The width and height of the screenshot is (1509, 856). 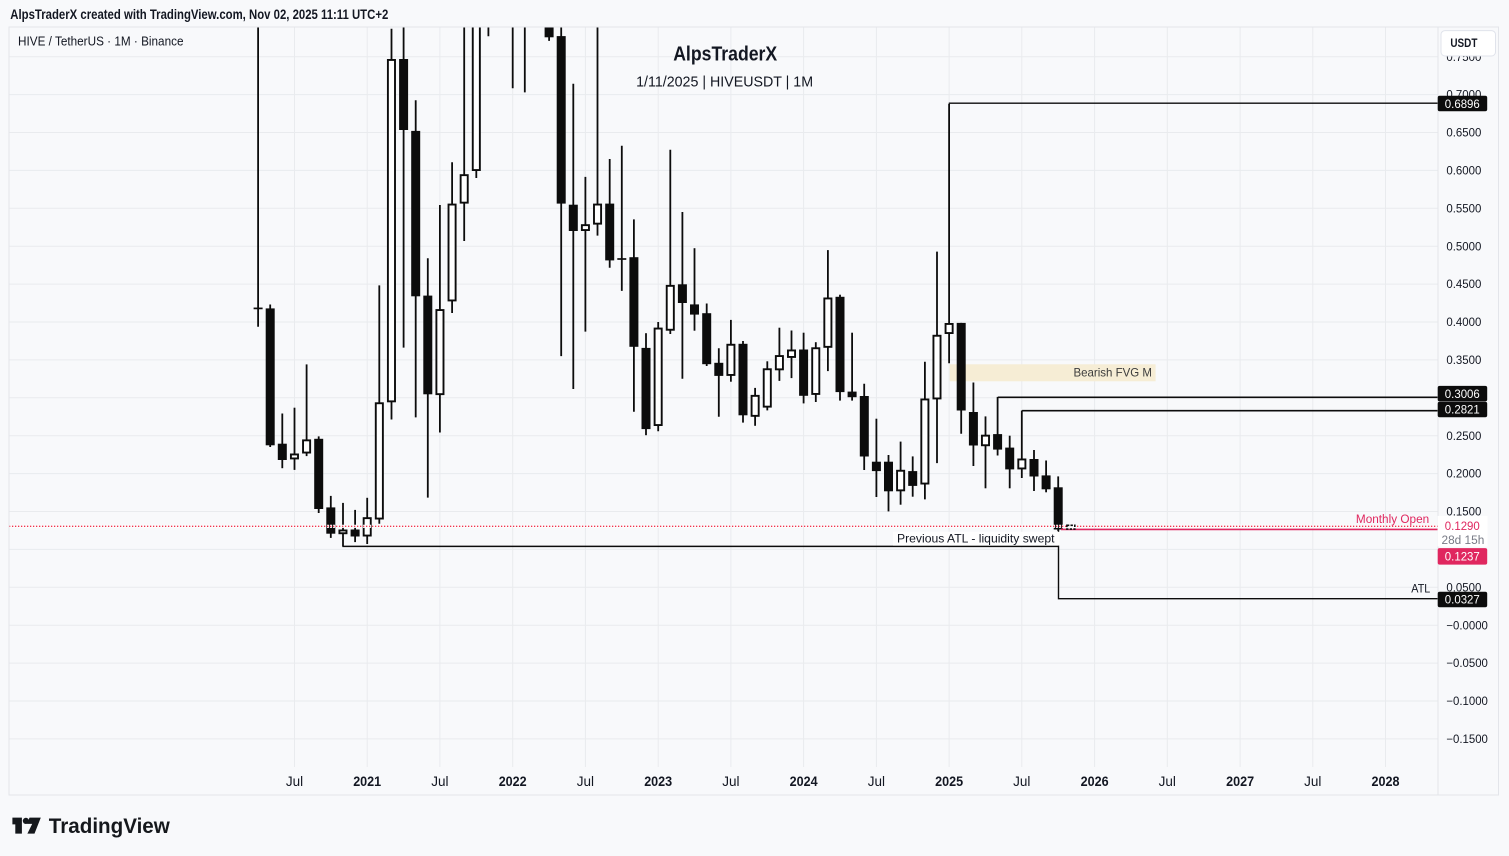 What do you see at coordinates (976, 539) in the screenshot?
I see `svg-text: Previous ATL - liquidity swept` at bounding box center [976, 539].